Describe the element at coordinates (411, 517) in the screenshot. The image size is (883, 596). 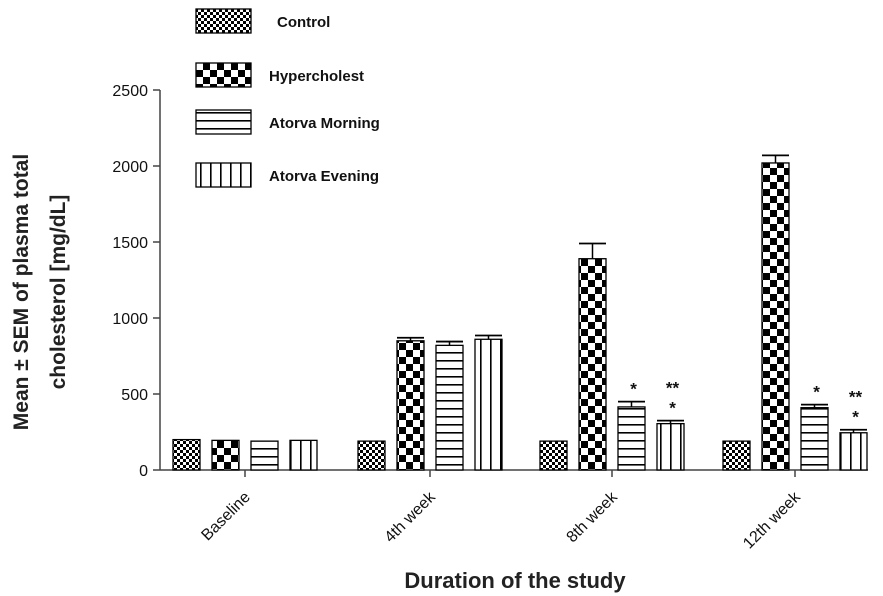
I see `x-tick-label: 4th week` at that location.